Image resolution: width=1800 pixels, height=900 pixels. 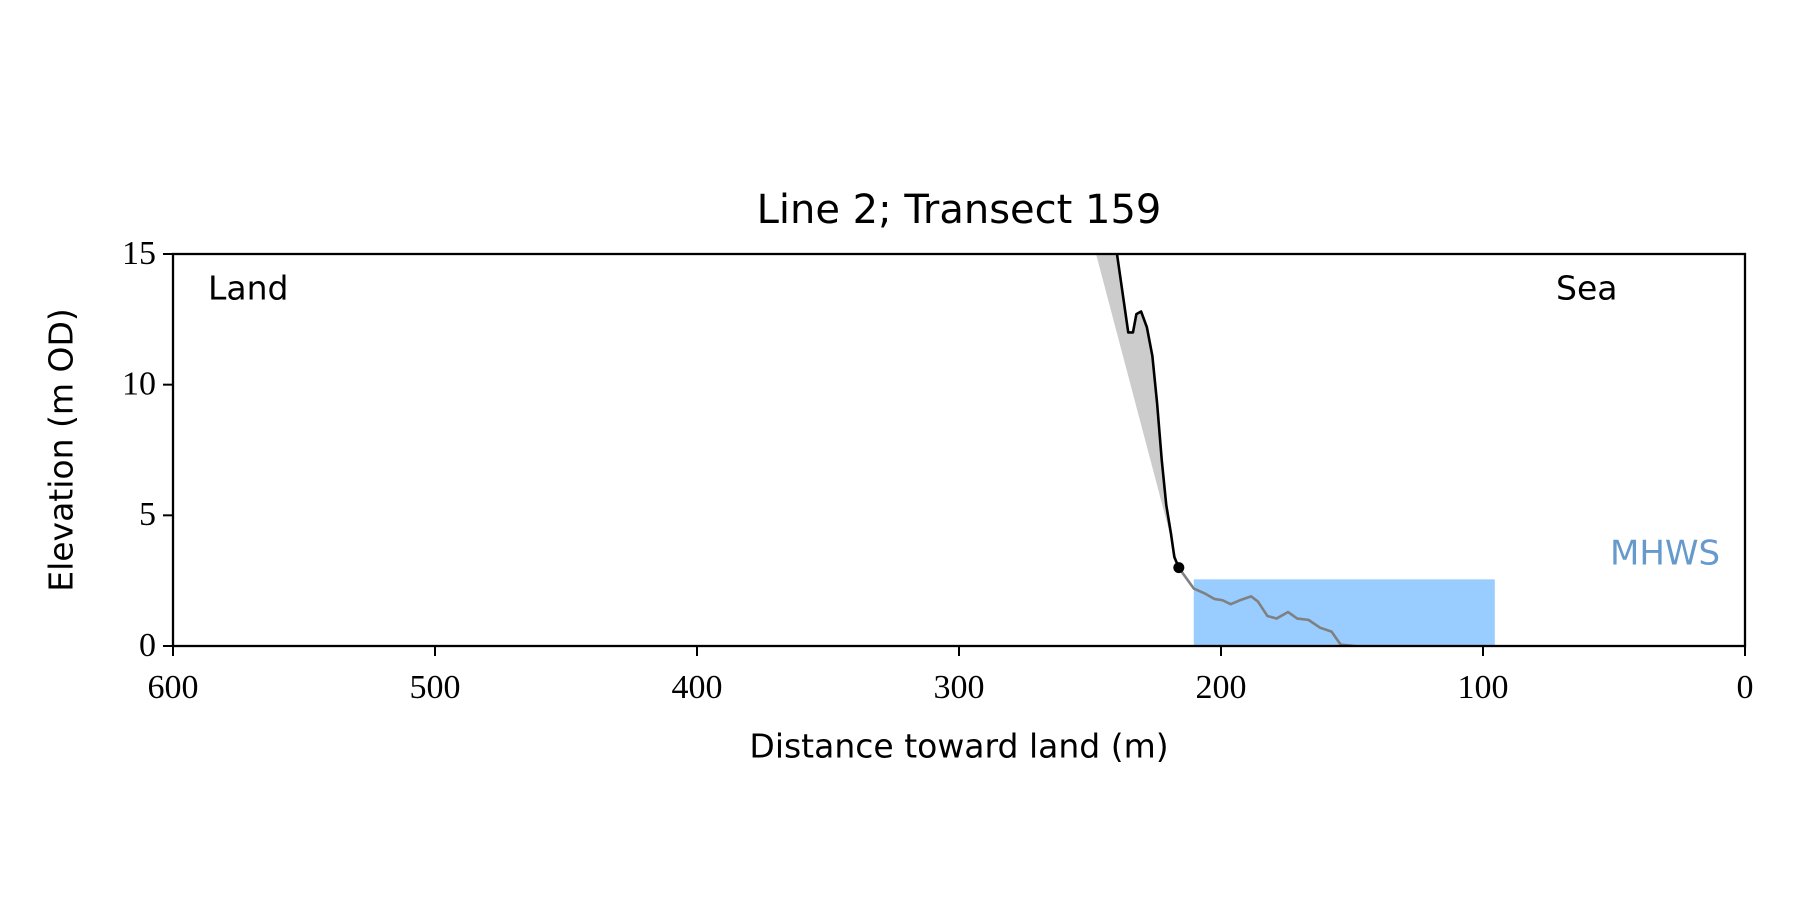 I want to click on y-tick-label: 5, so click(x=147, y=514).